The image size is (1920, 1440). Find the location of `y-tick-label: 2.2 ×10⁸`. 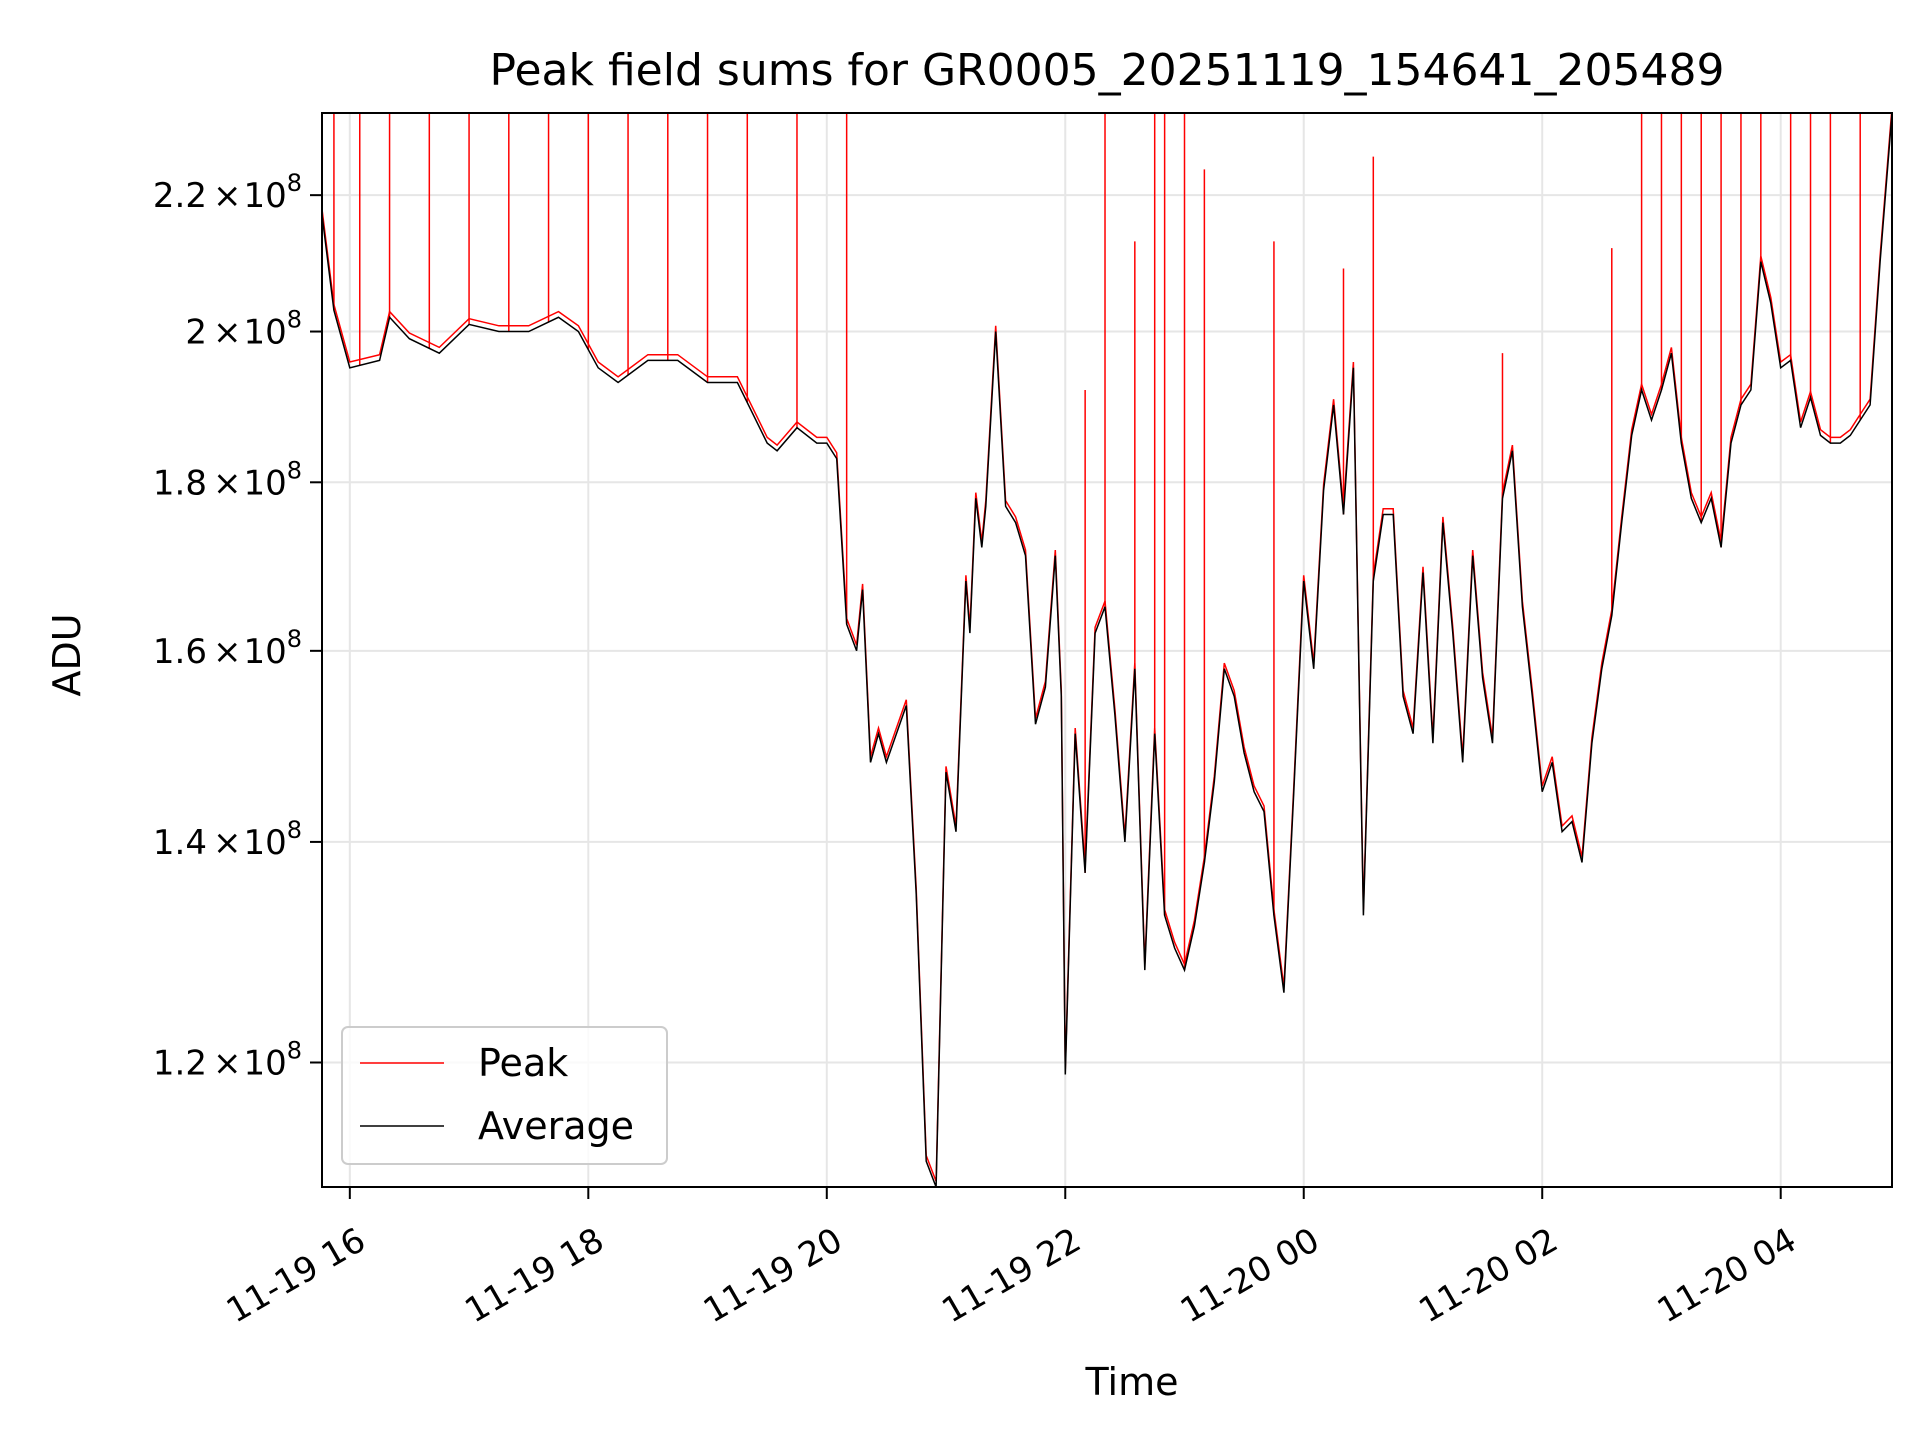

y-tick-label: 2.2 ×10⁸ is located at coordinates (227, 192).